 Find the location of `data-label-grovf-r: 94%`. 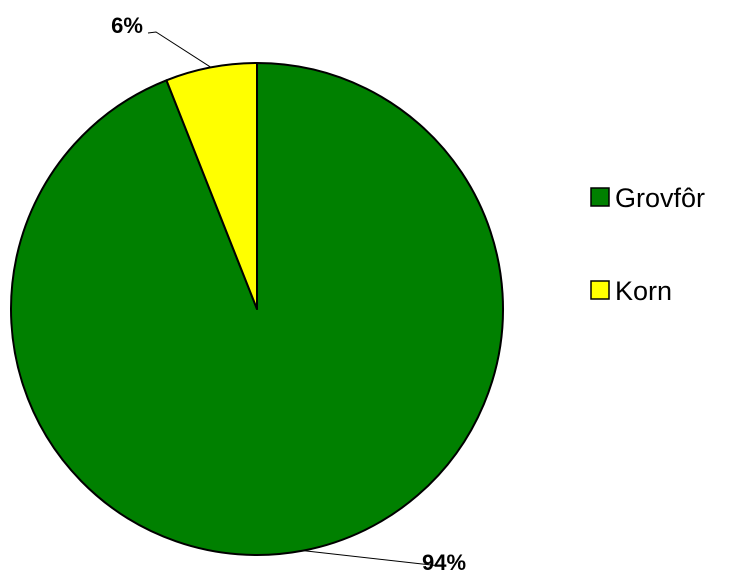

data-label-grovf-r: 94% is located at coordinates (444, 562).